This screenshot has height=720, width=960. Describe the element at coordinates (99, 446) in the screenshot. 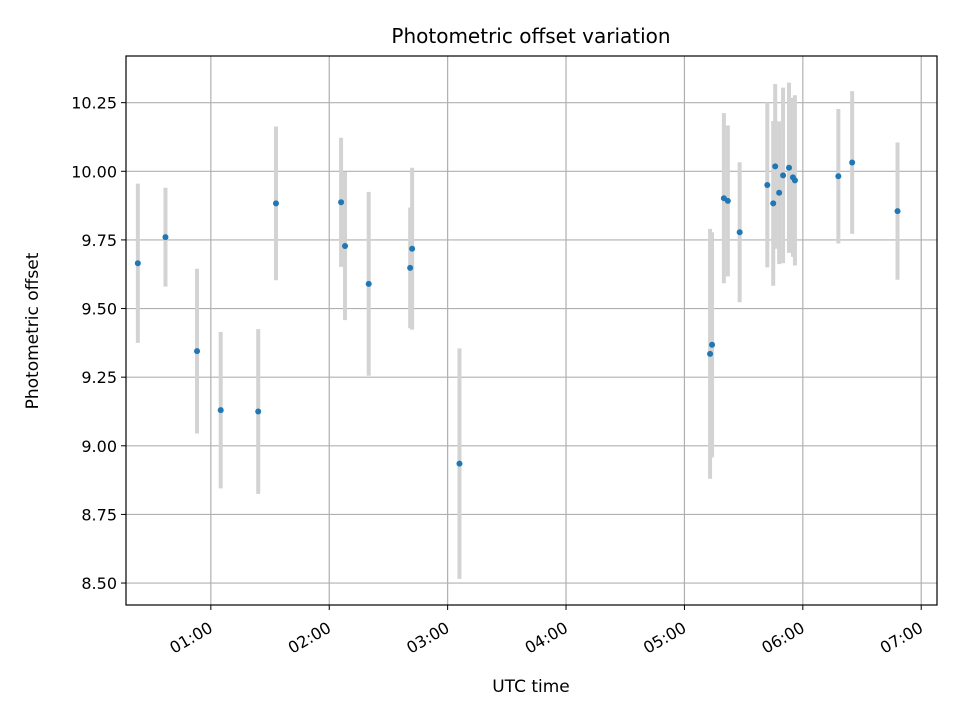

I see `y-tick-label: 9.00` at that location.